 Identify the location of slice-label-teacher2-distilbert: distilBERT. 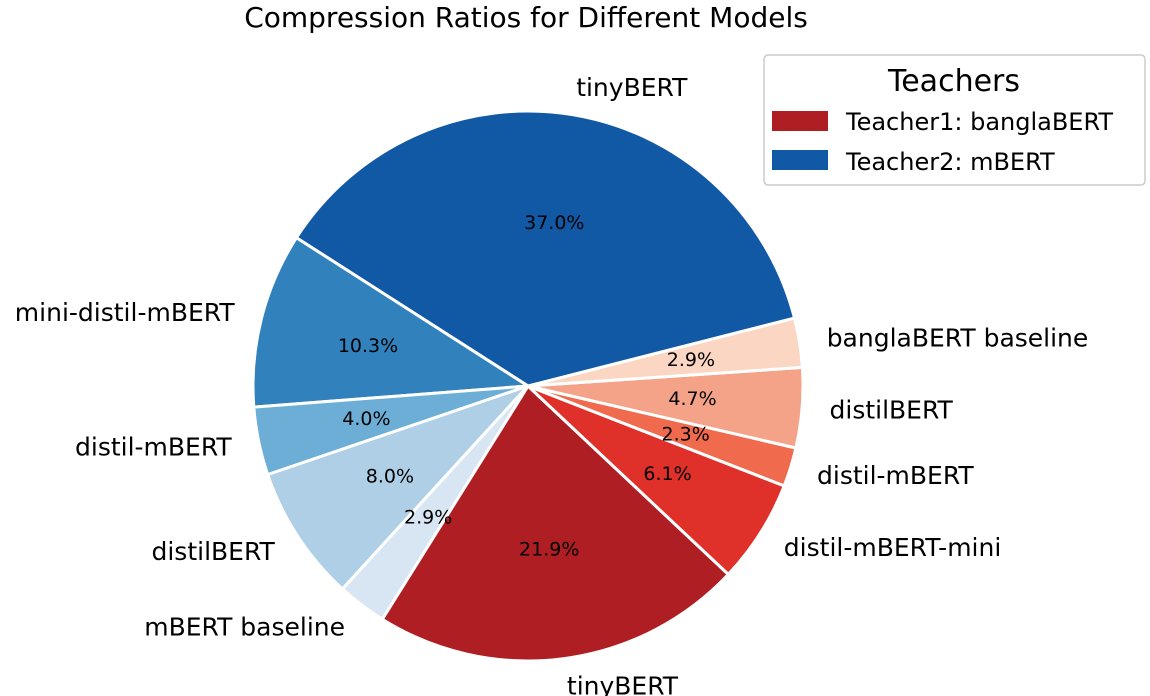
(213, 551).